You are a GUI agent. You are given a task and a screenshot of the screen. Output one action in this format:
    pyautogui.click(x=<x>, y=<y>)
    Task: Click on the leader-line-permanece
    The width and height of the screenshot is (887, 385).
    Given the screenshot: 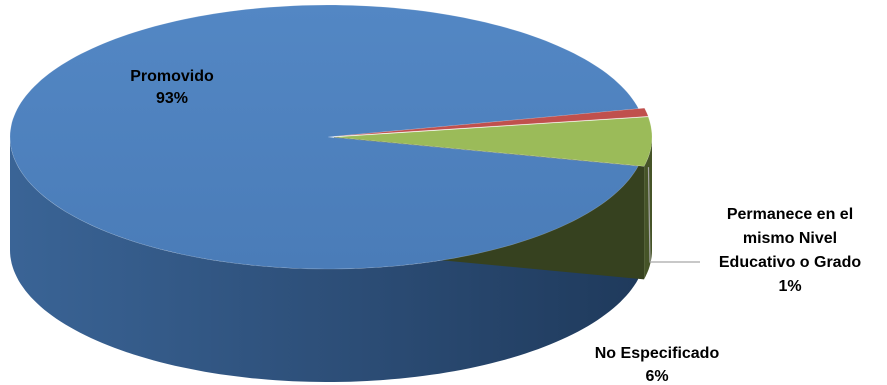 What is the action you would take?
    pyautogui.click(x=673, y=215)
    